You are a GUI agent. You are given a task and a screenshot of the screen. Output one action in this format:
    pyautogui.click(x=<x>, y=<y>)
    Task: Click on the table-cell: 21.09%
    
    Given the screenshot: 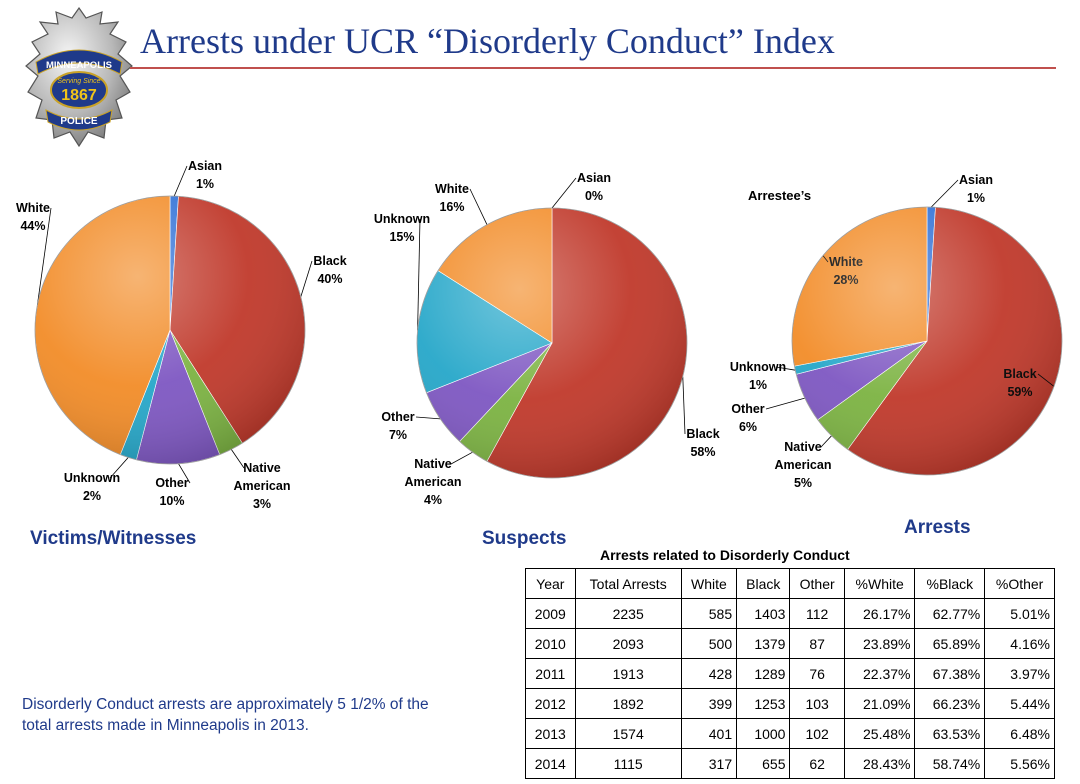 What is the action you would take?
    pyautogui.click(x=879, y=703)
    